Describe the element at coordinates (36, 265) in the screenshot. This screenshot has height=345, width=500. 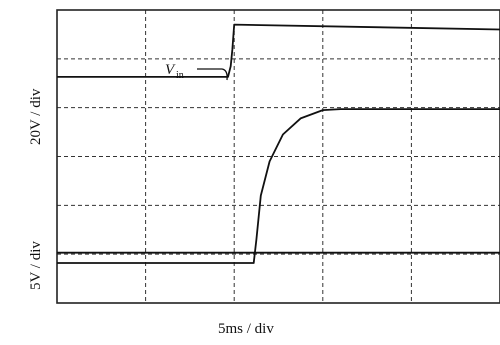
I see `y-axis-label-lower: 5V / div` at that location.